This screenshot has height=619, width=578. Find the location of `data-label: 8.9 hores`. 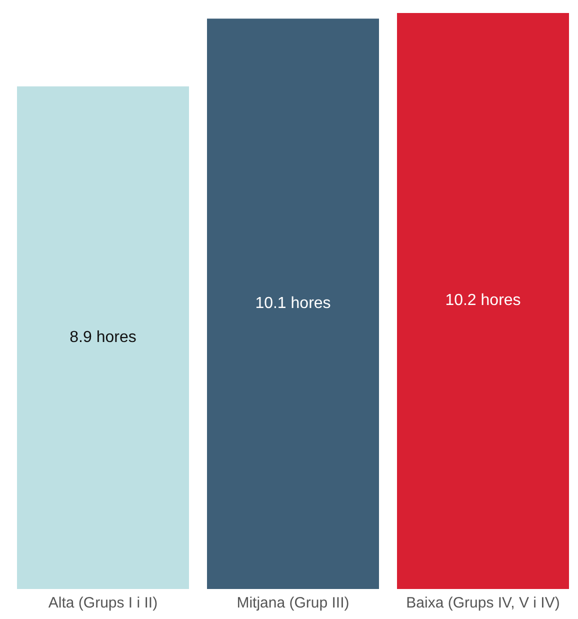

data-label: 8.9 hores is located at coordinates (103, 337).